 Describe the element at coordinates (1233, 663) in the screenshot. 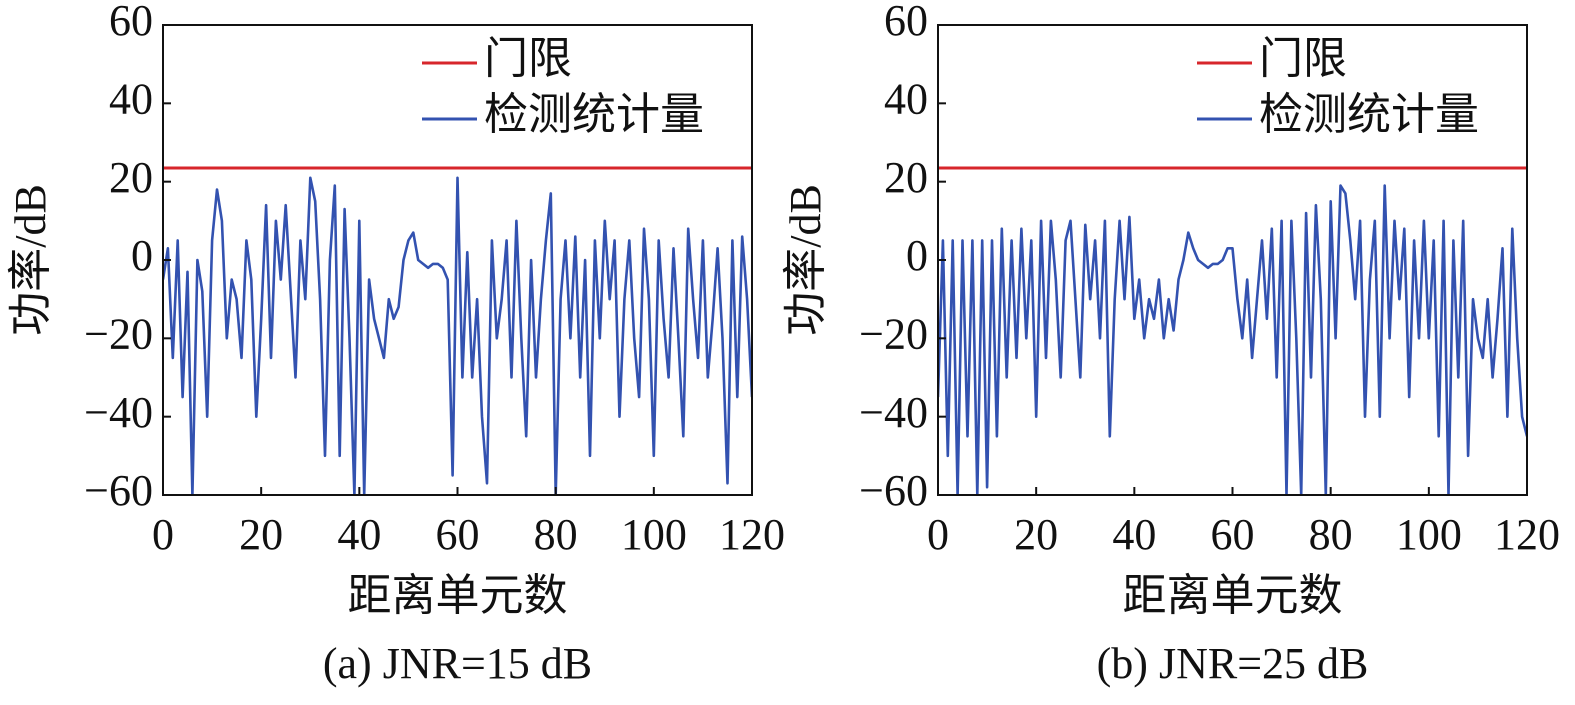

I see `caption: (b) JNR=25 dB` at that location.